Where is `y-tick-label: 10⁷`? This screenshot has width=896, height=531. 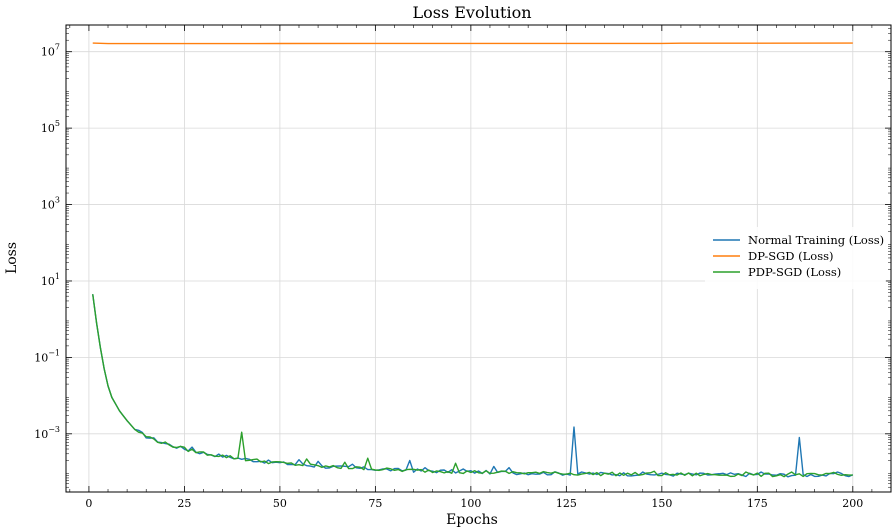
y-tick-label: 10⁷ is located at coordinates (50, 51).